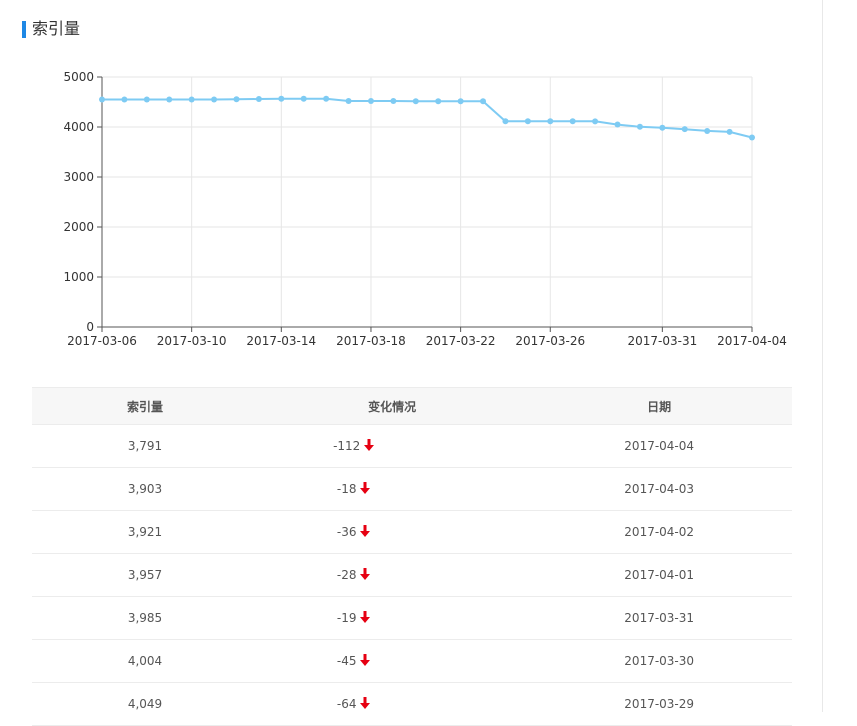  I want to click on x-tick-label: 2017-03-26, so click(550, 341).